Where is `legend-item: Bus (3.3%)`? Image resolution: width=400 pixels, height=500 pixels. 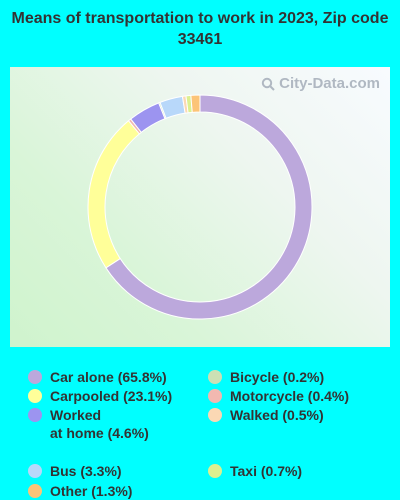 legend-item: Bus (3.3%) is located at coordinates (75, 471).